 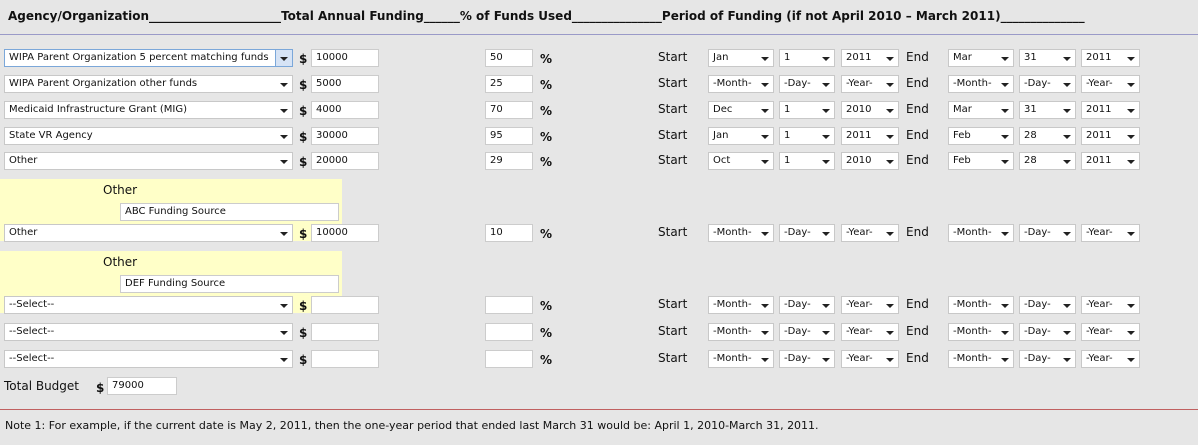 What do you see at coordinates (1099, 232) in the screenshot?
I see `end-year-select-value: -Year-` at bounding box center [1099, 232].